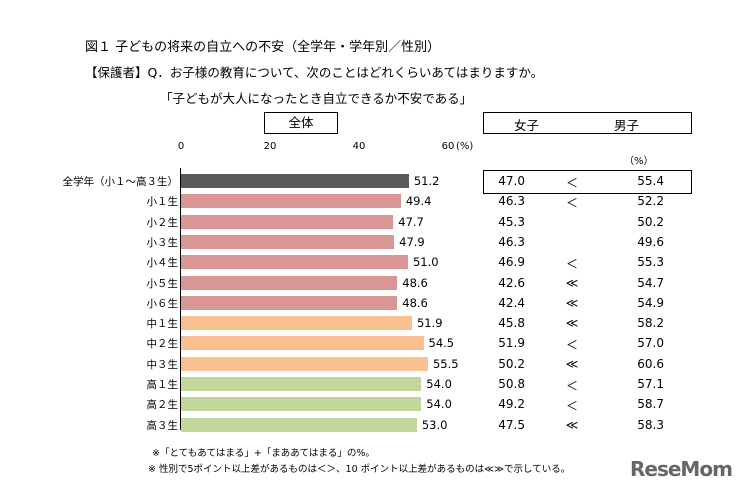  I want to click on girls-value: 50.2, so click(511, 363).